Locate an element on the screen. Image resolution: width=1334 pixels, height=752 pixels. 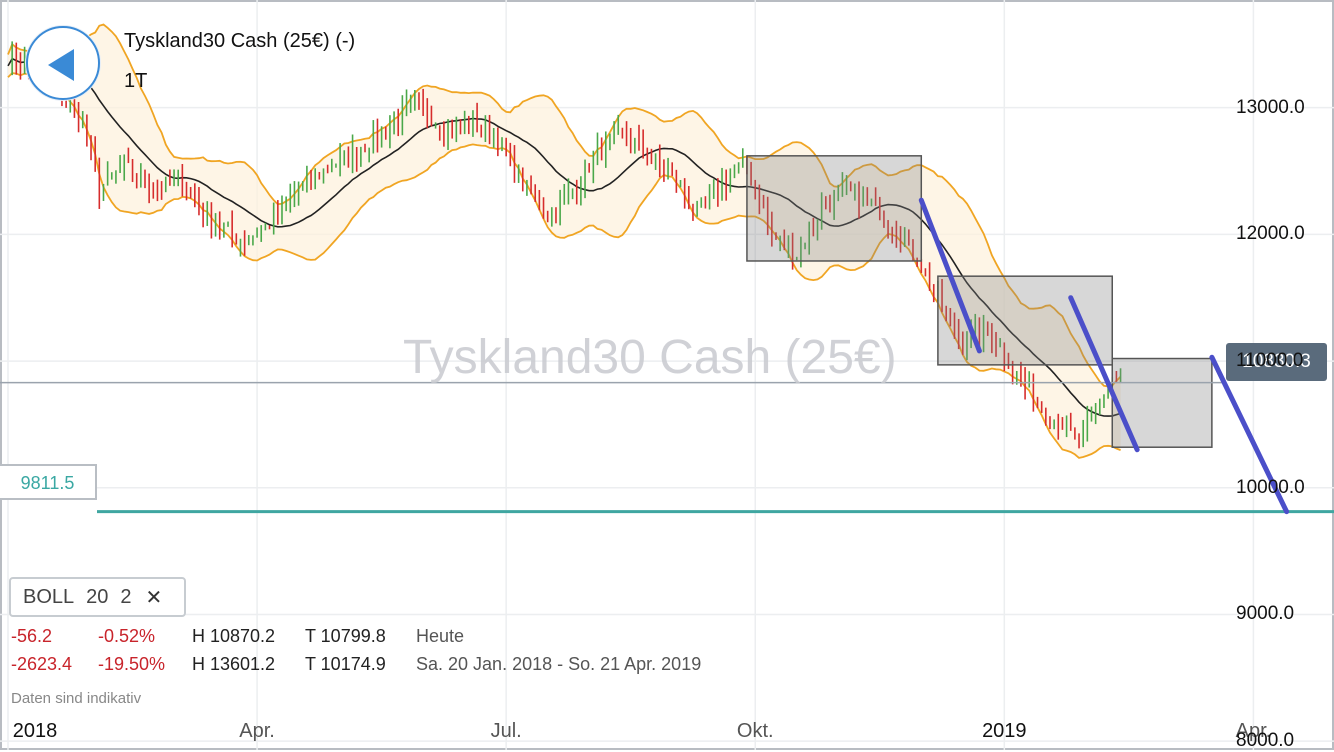
indicator-chip: BOLL 20 2 ✕ is located at coordinates (97, 597).